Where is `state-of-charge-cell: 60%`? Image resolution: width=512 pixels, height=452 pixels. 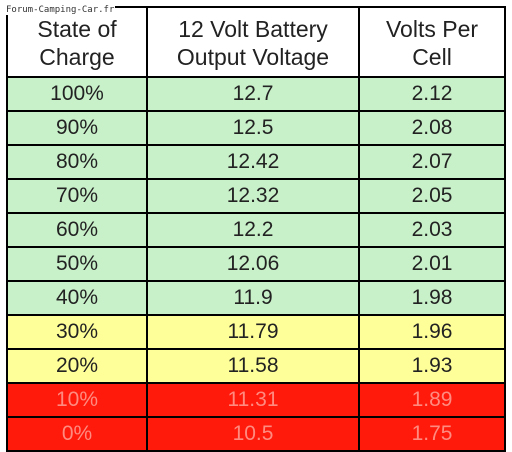 state-of-charge-cell: 60% is located at coordinates (77, 230).